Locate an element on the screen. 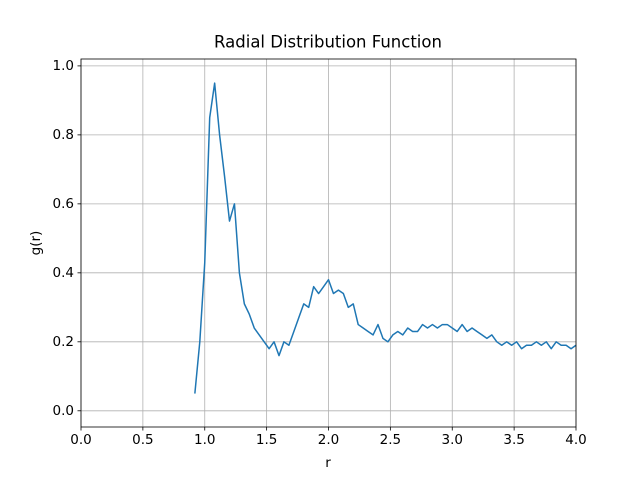 The height and width of the screenshot is (480, 640). x-tick-label: 3.0 is located at coordinates (452, 440).